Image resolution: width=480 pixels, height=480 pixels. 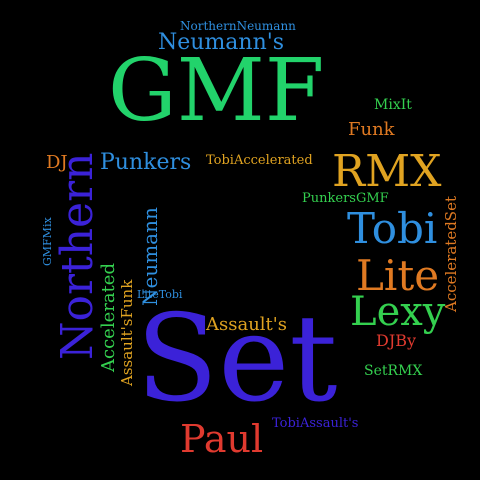 I want to click on word-tobiaccelerated: TobiAccelerated, so click(x=259, y=160).